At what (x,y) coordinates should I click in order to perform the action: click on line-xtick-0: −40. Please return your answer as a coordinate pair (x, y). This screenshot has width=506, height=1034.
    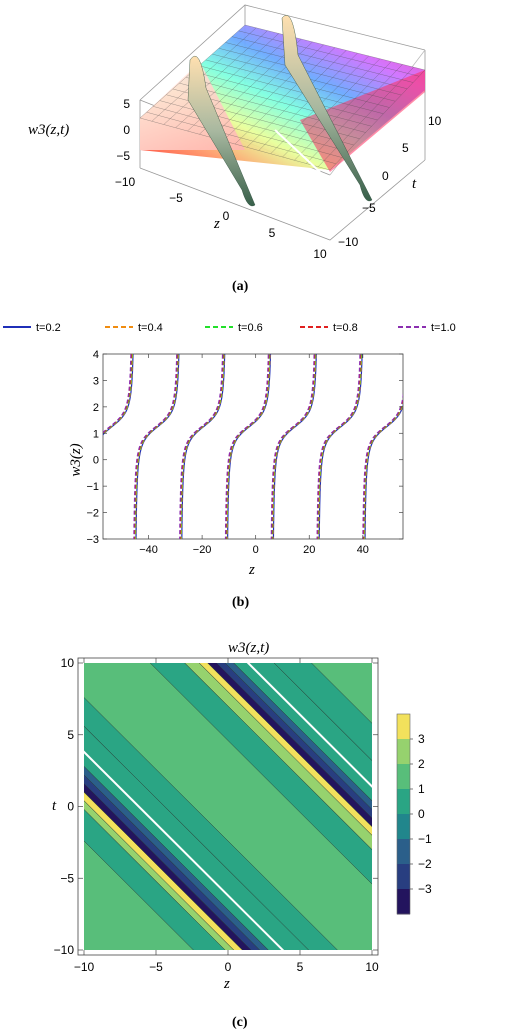
    Looking at the image, I should click on (148, 550).